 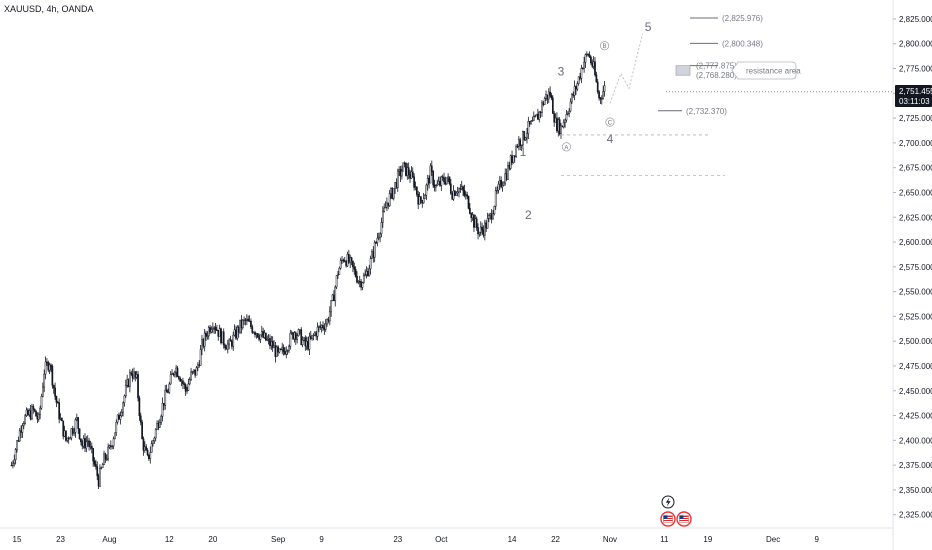 I want to click on x-axis: 15 23 Aug 12 20 Sep 9 23 Oct 14 22 Nov 11 19 Dec 9, so click(x=416, y=539).